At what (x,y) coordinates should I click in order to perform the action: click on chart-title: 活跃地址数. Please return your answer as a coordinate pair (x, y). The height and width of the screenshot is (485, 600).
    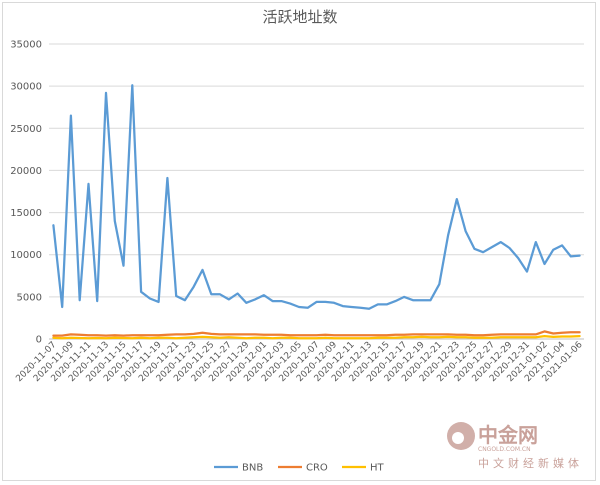
    Looking at the image, I should click on (299, 17).